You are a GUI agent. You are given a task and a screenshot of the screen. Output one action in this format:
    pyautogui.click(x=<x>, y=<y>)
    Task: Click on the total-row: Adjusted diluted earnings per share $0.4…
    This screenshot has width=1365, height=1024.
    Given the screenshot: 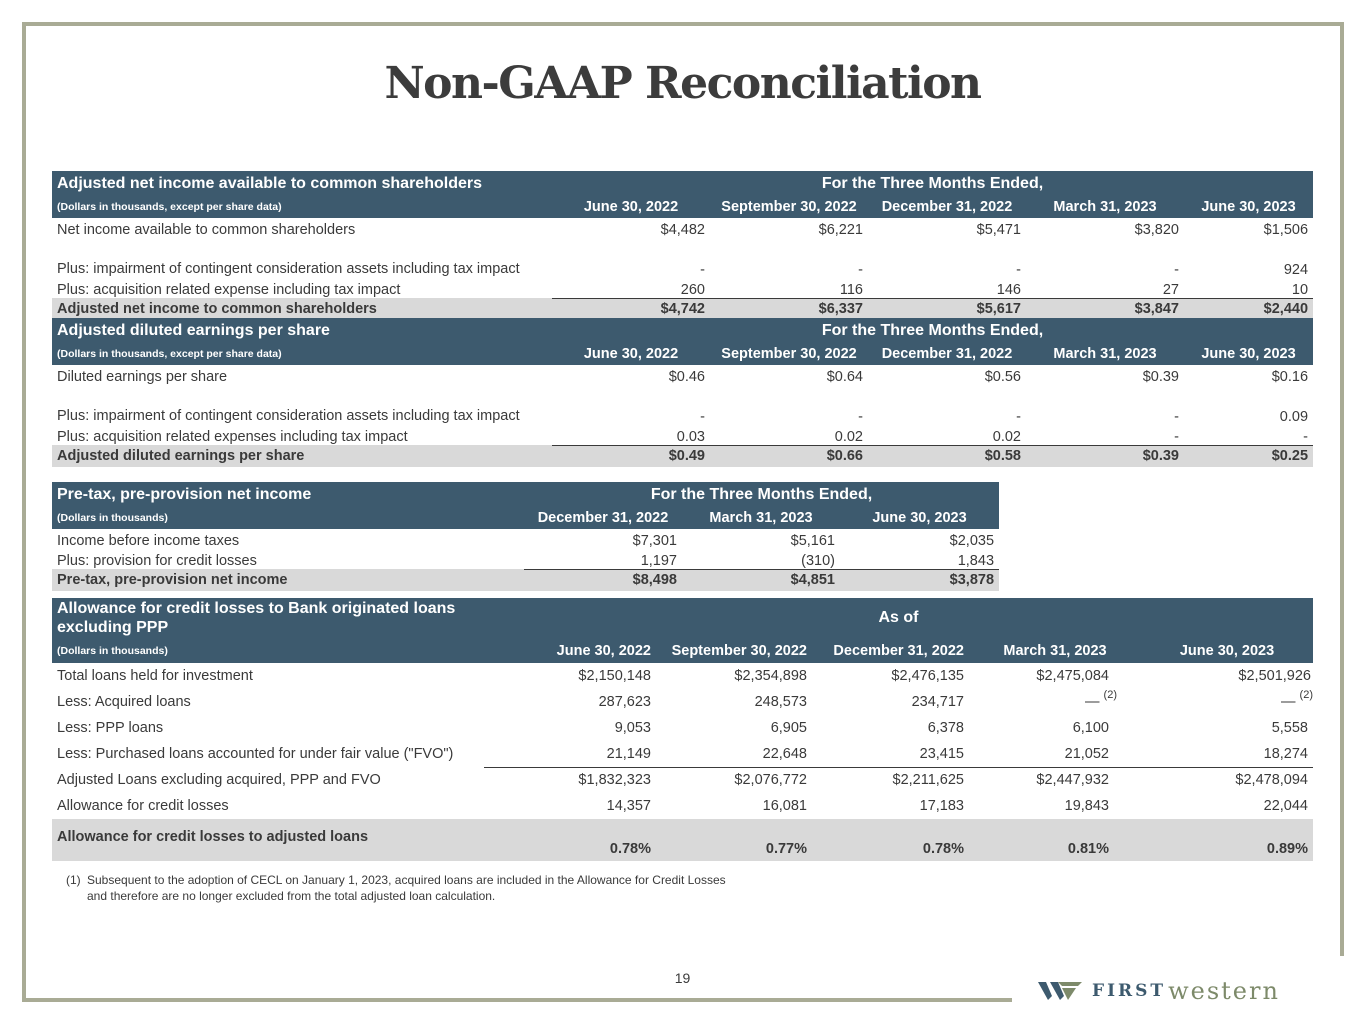 What is the action you would take?
    pyautogui.click(x=683, y=455)
    